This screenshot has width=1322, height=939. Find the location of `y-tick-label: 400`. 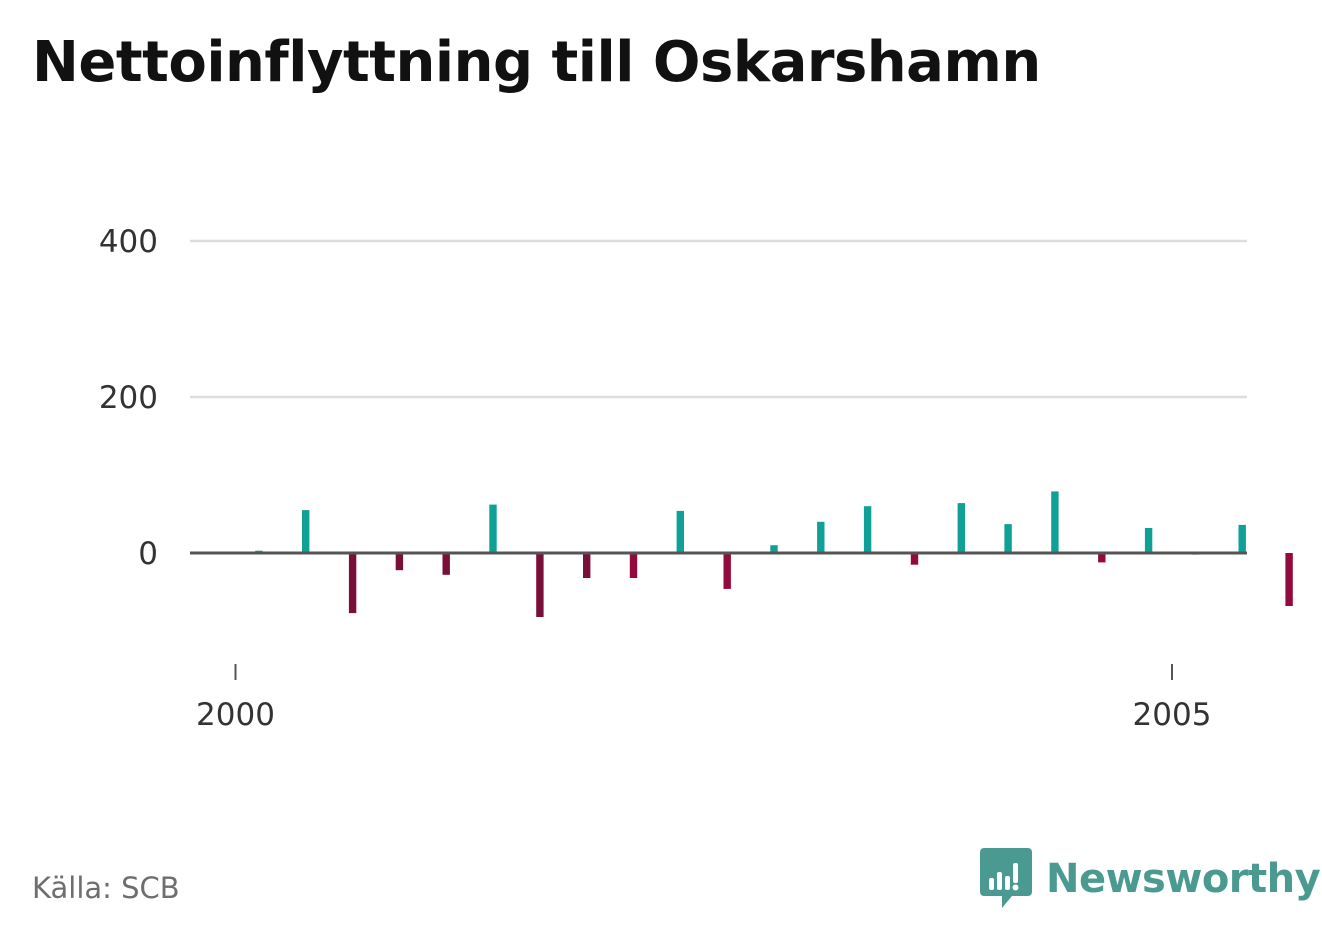

y-tick-label: 400 is located at coordinates (128, 242).